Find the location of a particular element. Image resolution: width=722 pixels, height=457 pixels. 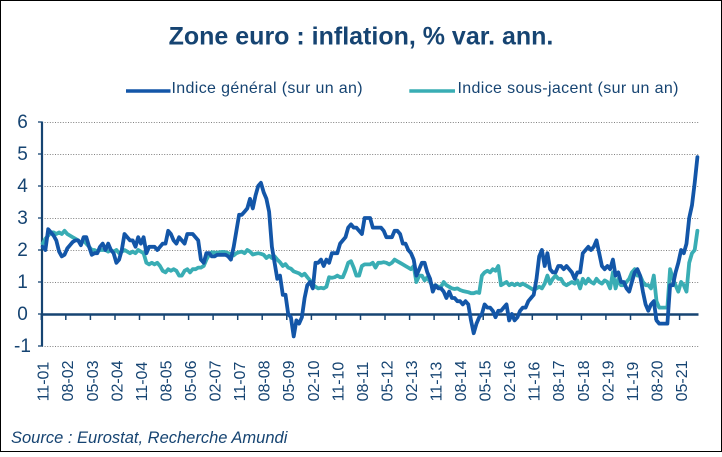

svg-text: 02-07 is located at coordinates (216, 380).